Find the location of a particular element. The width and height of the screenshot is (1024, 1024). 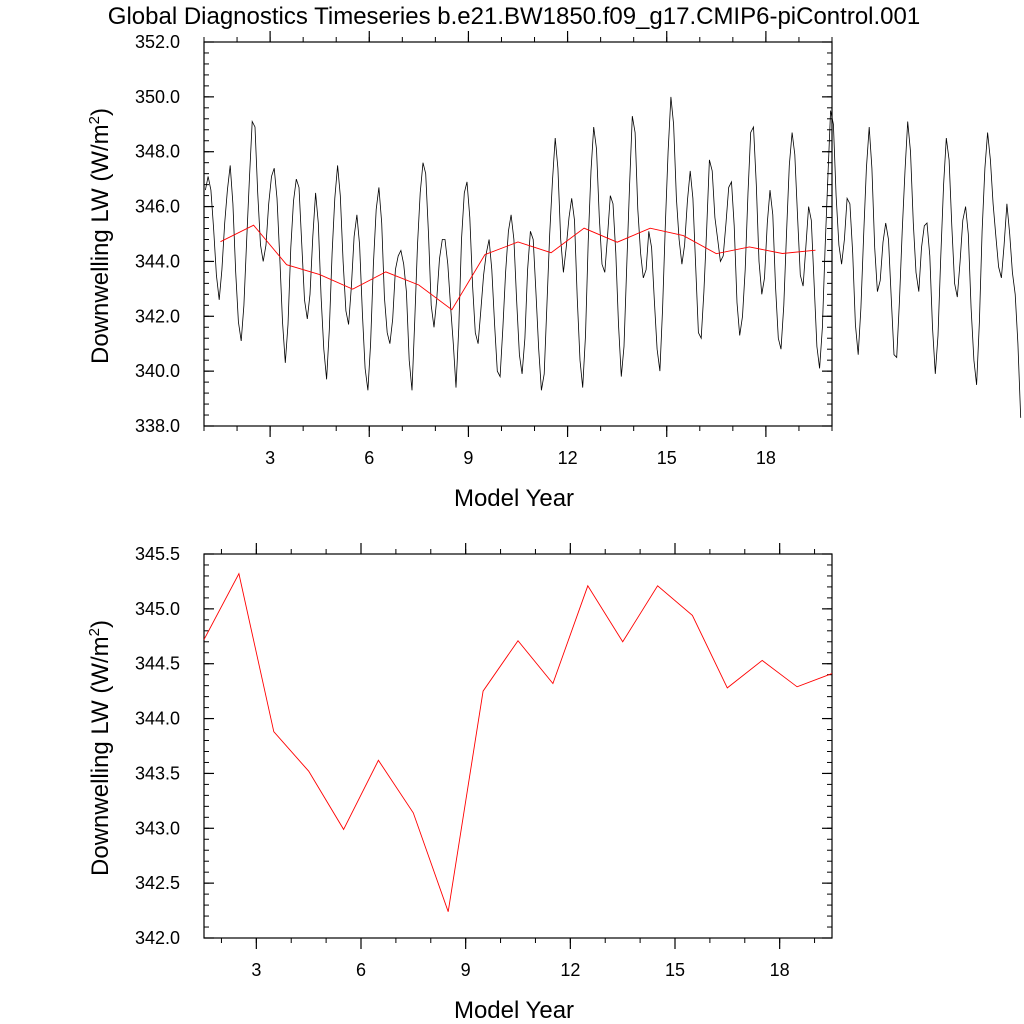

top-y-axis-label: Downwelling LW (W/m2) is located at coordinates (100, 236).